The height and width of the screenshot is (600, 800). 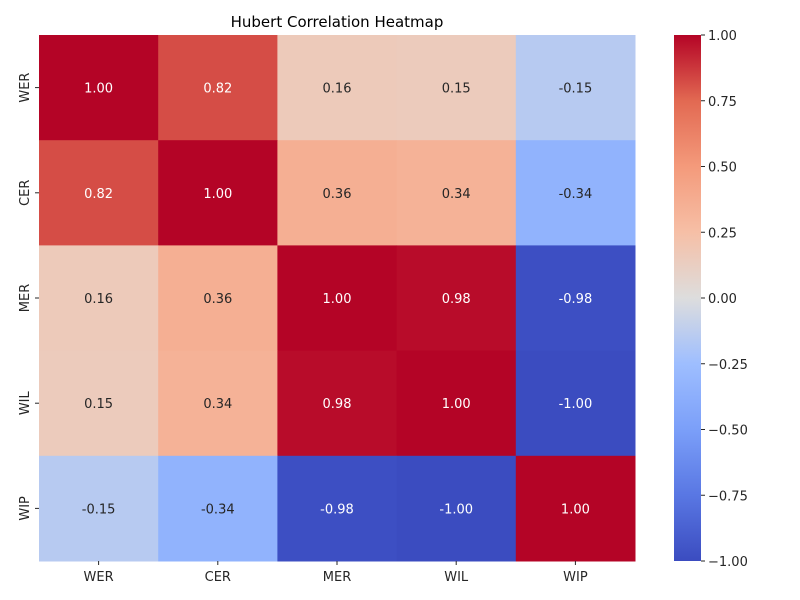 What do you see at coordinates (728, 562) in the screenshot?
I see `colorbar-tick-label: −1.00` at bounding box center [728, 562].